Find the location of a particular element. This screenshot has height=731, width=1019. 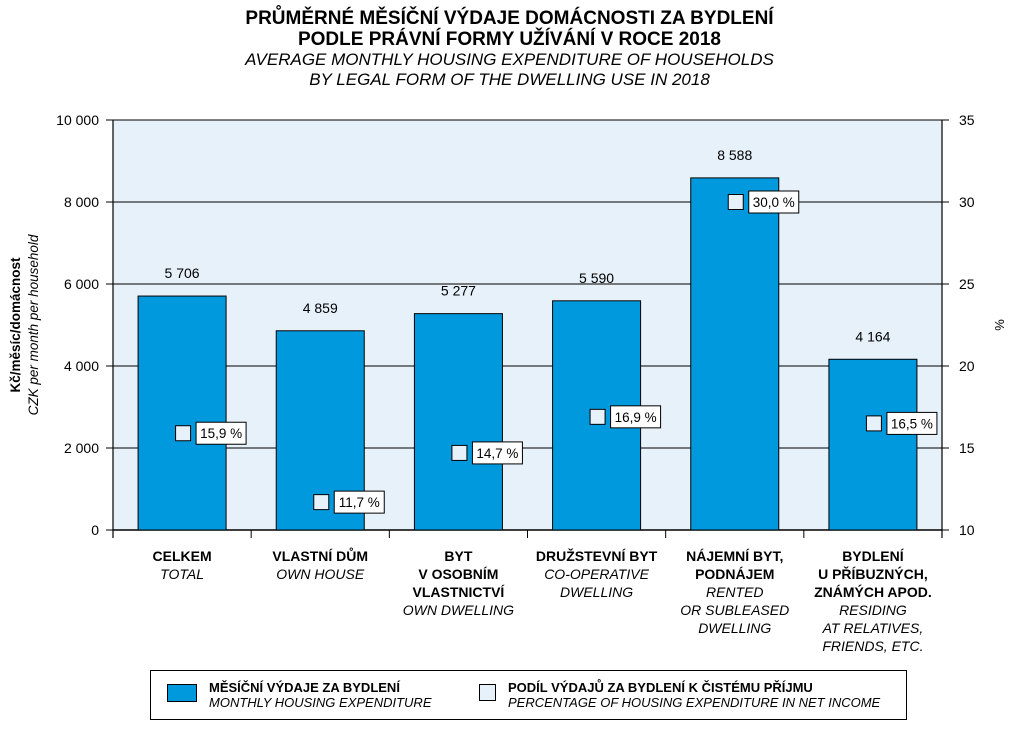

category-label-cz: DRUŽSTEVNÍ BYT is located at coordinates (597, 555).